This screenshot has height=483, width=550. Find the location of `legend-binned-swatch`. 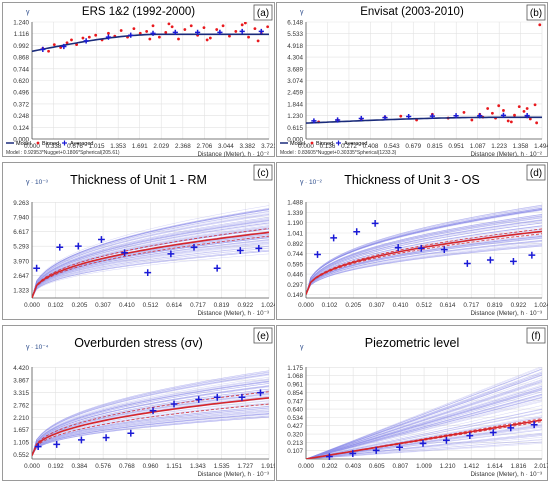

legend-binned-swatch is located at coordinates (312, 143).